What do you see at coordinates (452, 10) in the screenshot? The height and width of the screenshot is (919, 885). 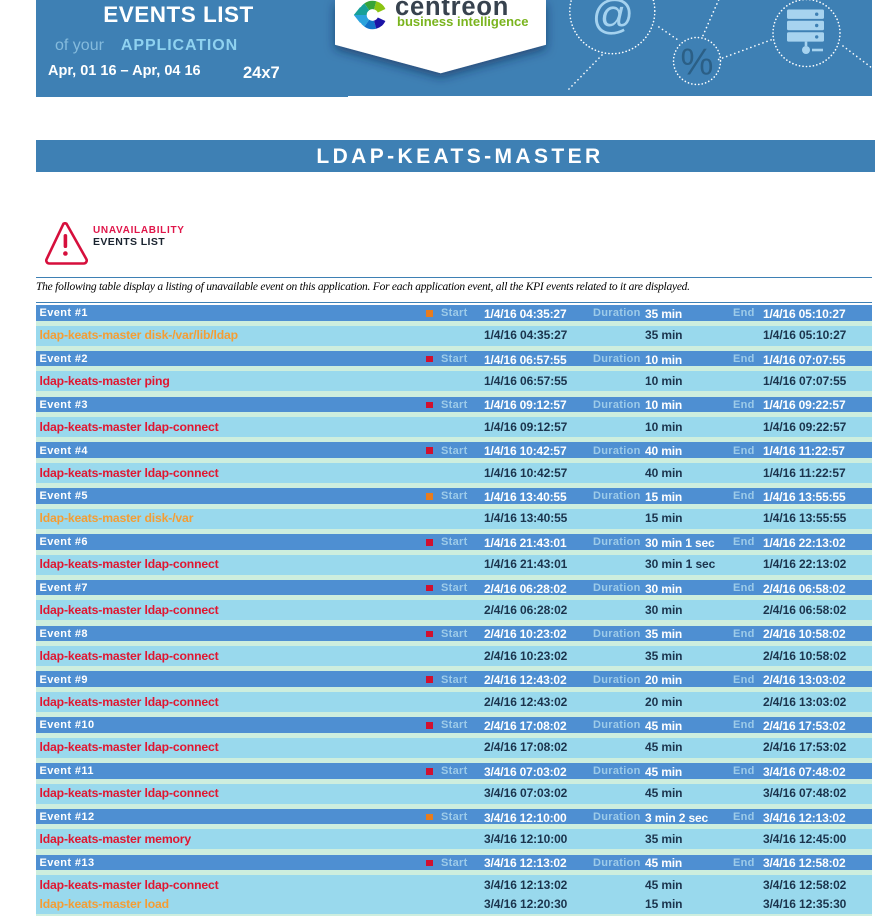 I see `svg-text: centreon` at bounding box center [452, 10].